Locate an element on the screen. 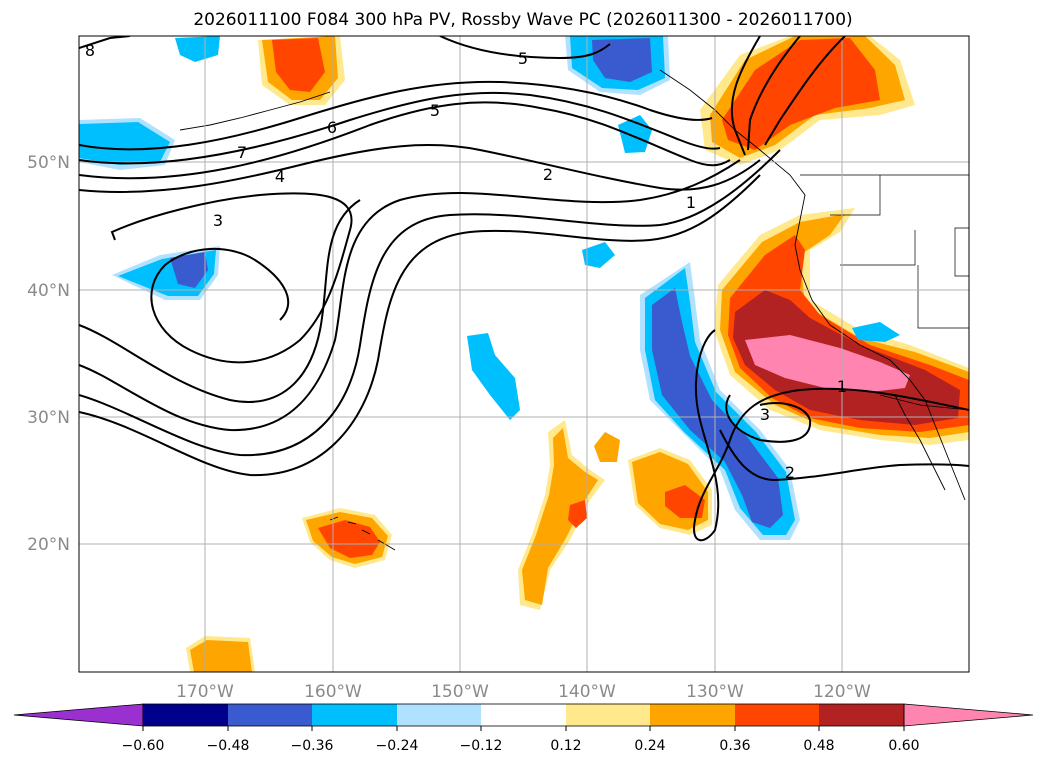 Image resolution: width=1047 pixels, height=765 pixels. state-borders is located at coordinates (884, 292).